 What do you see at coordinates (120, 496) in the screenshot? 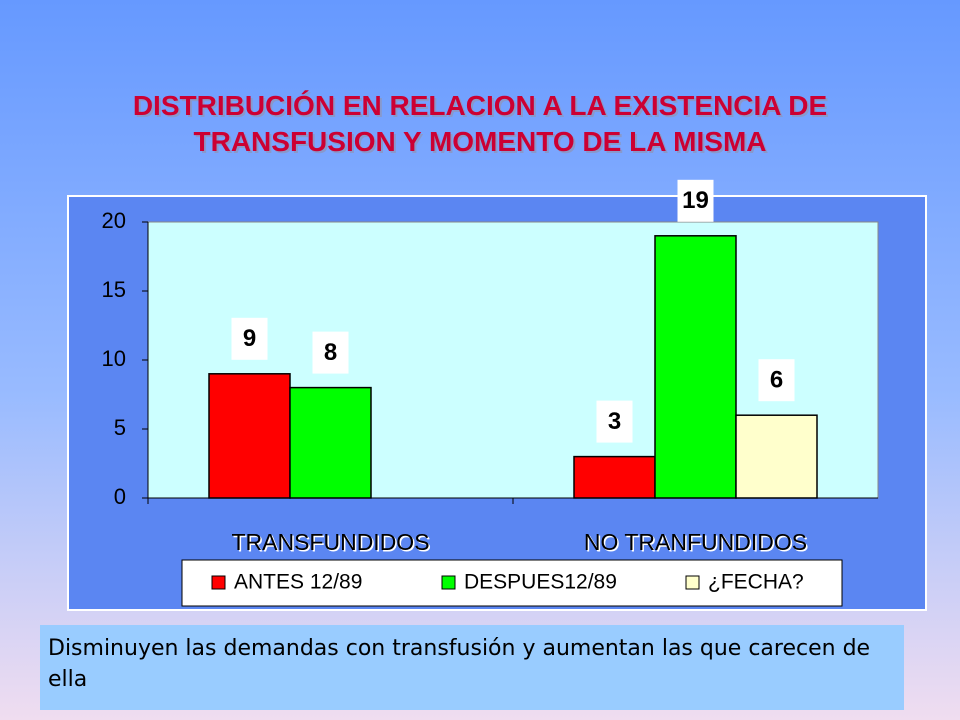
I see `y-tick-label: 0` at bounding box center [120, 496].